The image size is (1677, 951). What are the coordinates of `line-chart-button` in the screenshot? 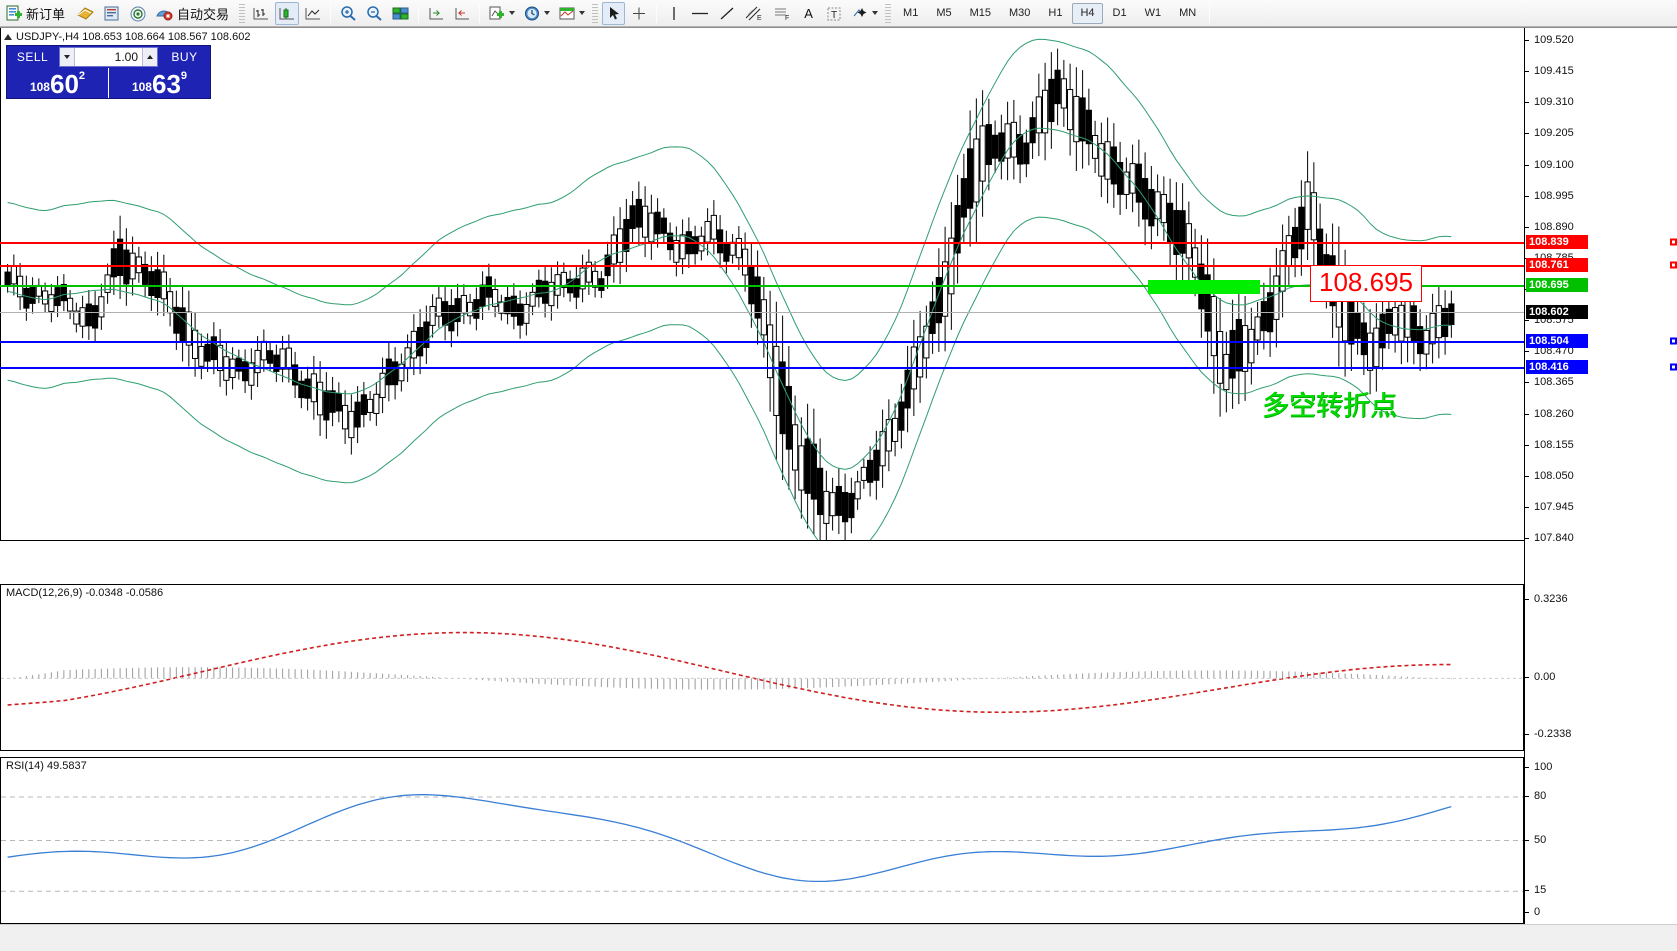 It's located at (313, 13).